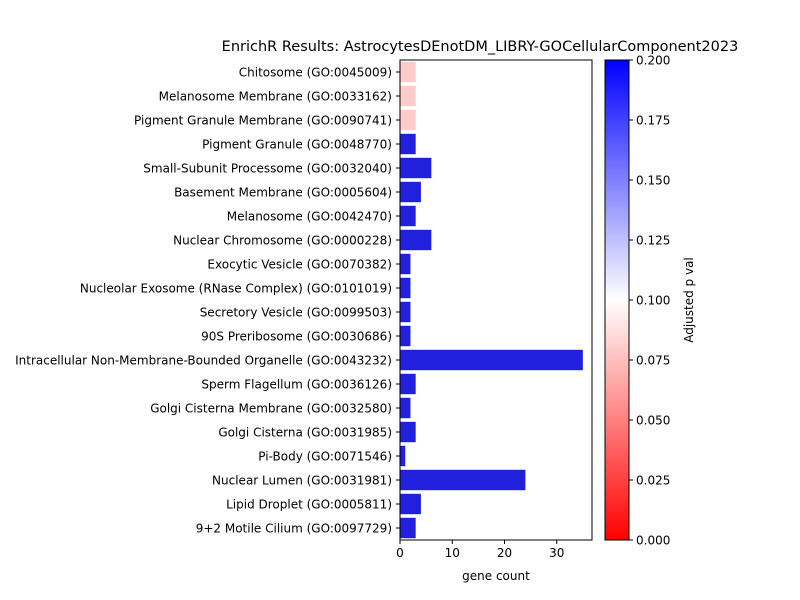 This screenshot has height=600, width=800. Describe the element at coordinates (297, 145) in the screenshot. I see `y-tick-label: Pigment Granule (GO:0048770)` at that location.